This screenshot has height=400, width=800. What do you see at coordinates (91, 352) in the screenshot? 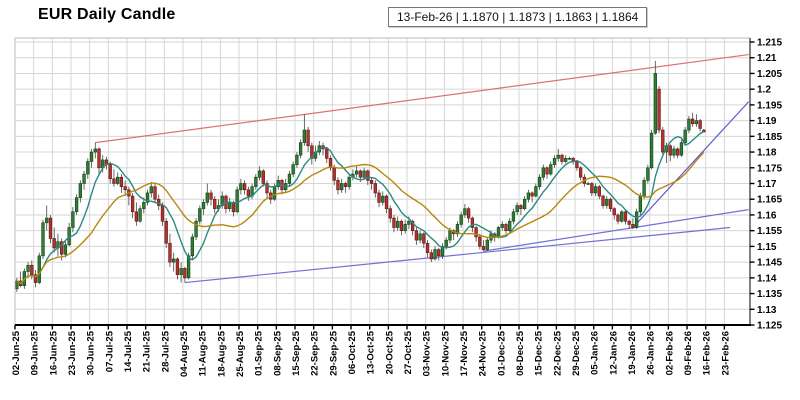
I see `x-tick-label: 30-Jun-25` at bounding box center [91, 352].